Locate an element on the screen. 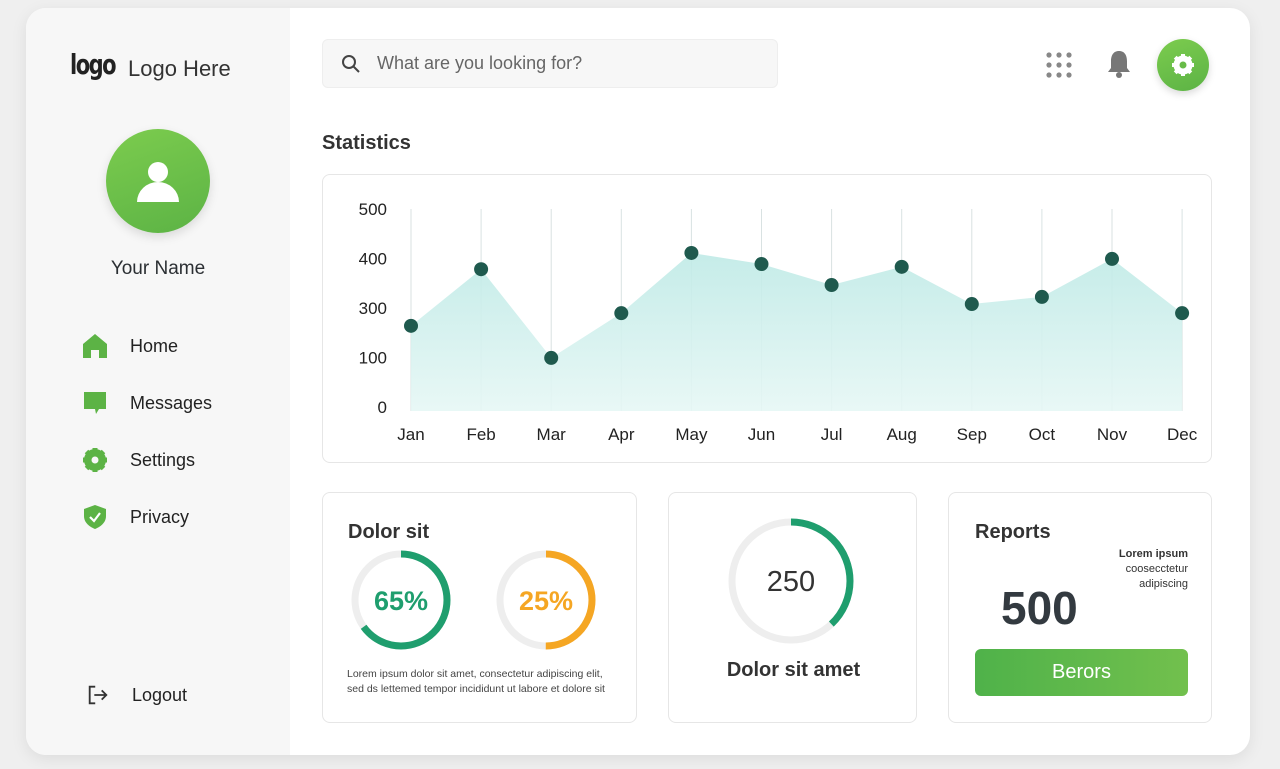 The image size is (1280, 769). ring-value: 250 is located at coordinates (791, 582).